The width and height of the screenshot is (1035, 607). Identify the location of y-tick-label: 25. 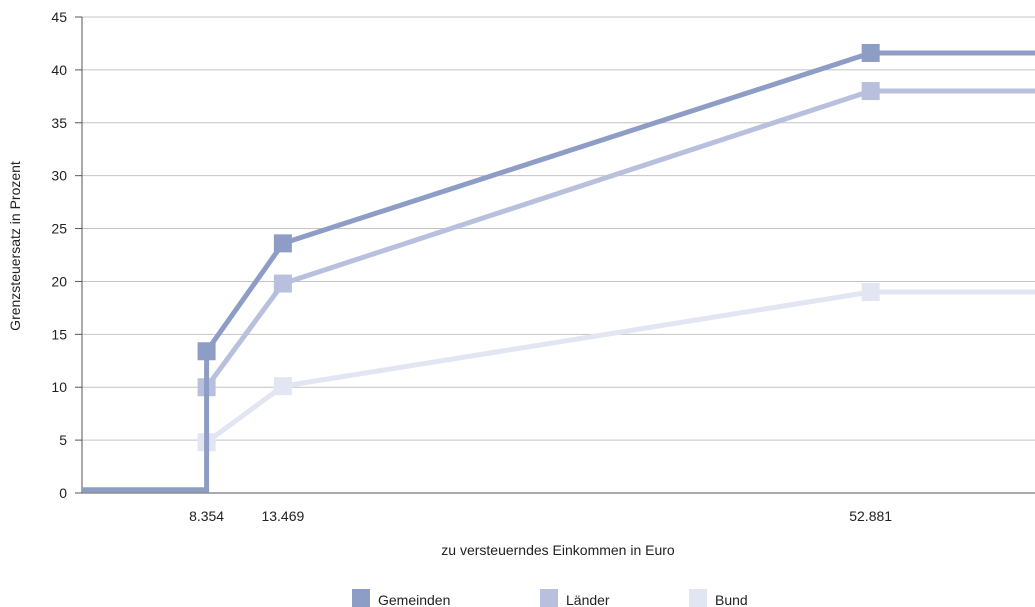
(59, 229).